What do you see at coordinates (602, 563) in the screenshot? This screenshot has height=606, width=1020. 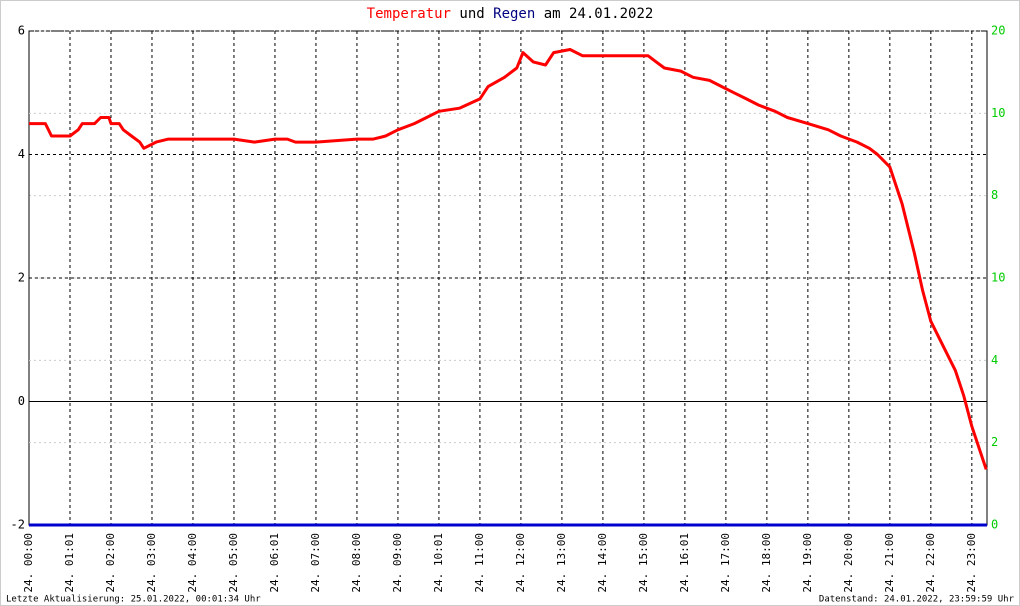 I see `x-tick-label: 24. 14:00` at bounding box center [602, 563].